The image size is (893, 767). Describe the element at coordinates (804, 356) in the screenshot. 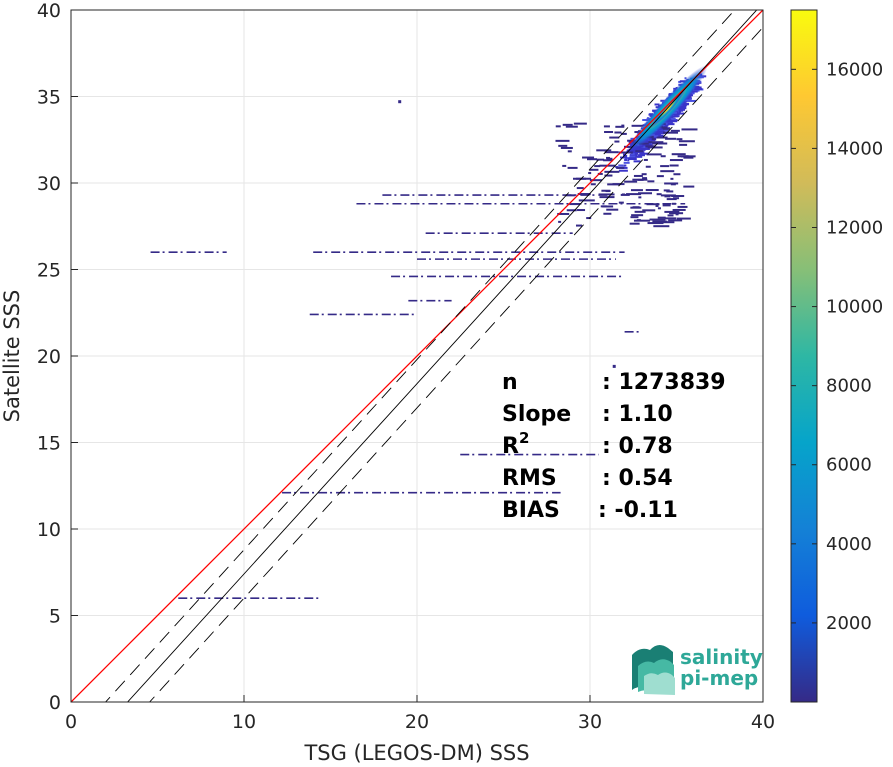

I see `colorbar` at that location.